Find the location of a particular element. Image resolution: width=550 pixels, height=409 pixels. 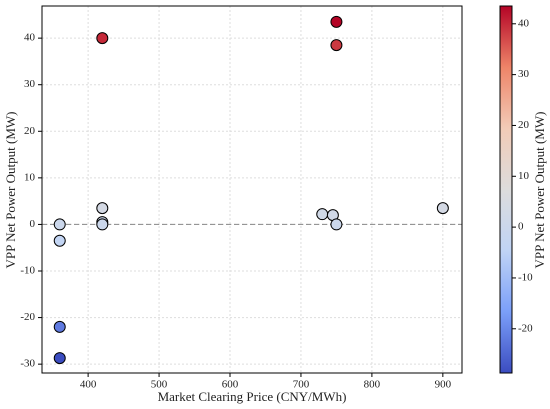

y-tick-label: 0 is located at coordinates (33, 224).